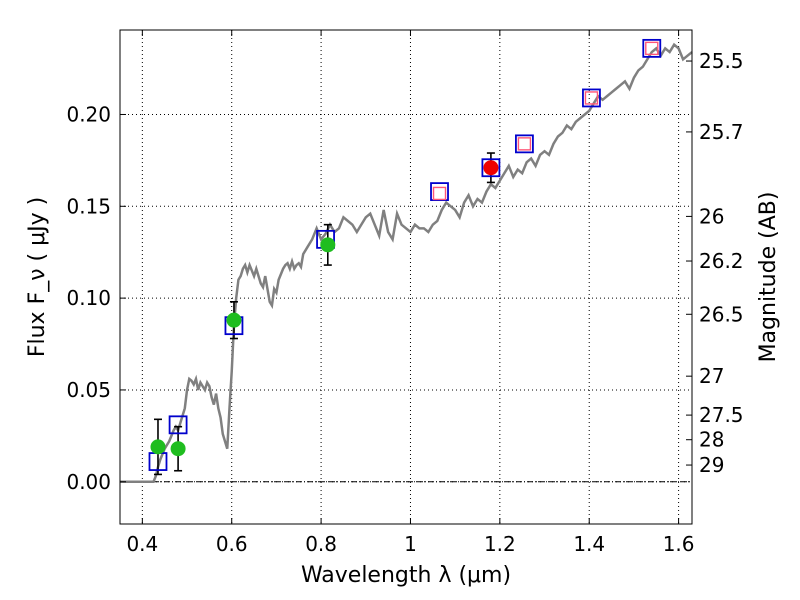 This screenshot has width=800, height=600. I want to click on mag-tick-label: 26.5, so click(721, 314).